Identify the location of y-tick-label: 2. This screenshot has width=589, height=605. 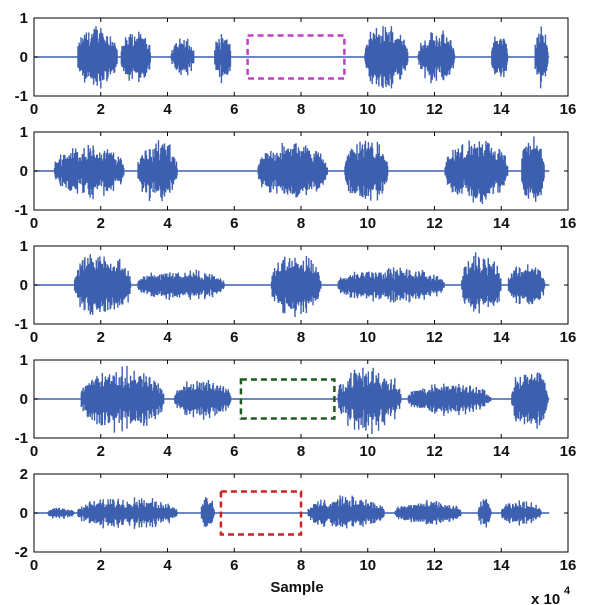
(24, 474).